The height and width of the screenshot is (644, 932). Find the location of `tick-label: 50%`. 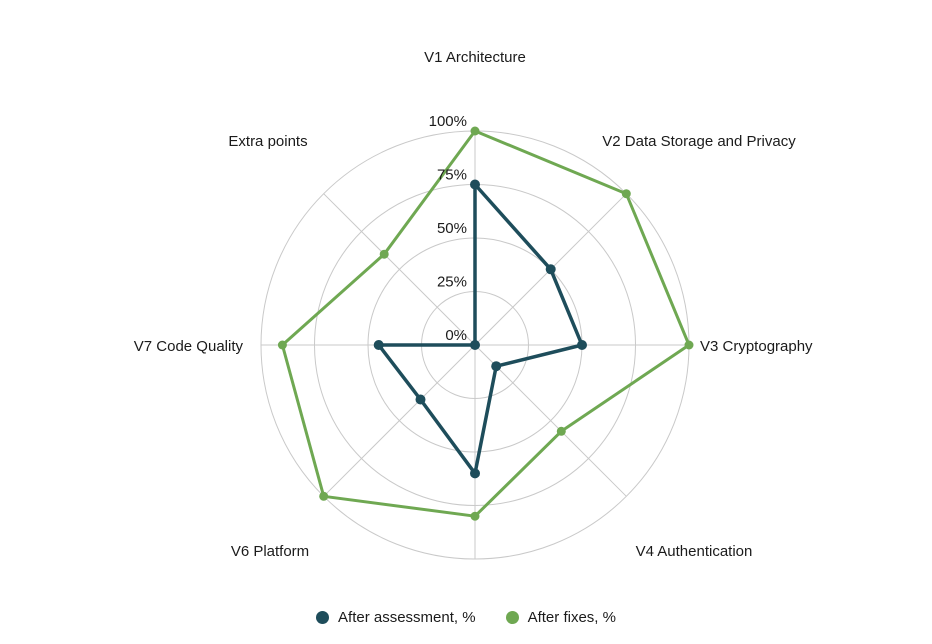

tick-label: 50% is located at coordinates (452, 228).